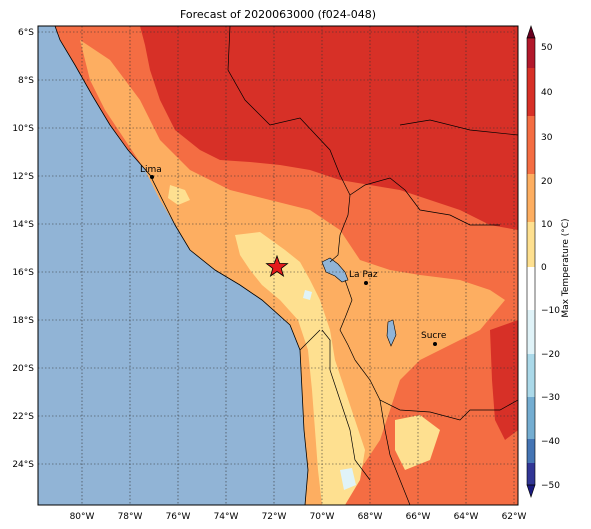  I want to click on colorbar-tick-10: 10, so click(547, 225).